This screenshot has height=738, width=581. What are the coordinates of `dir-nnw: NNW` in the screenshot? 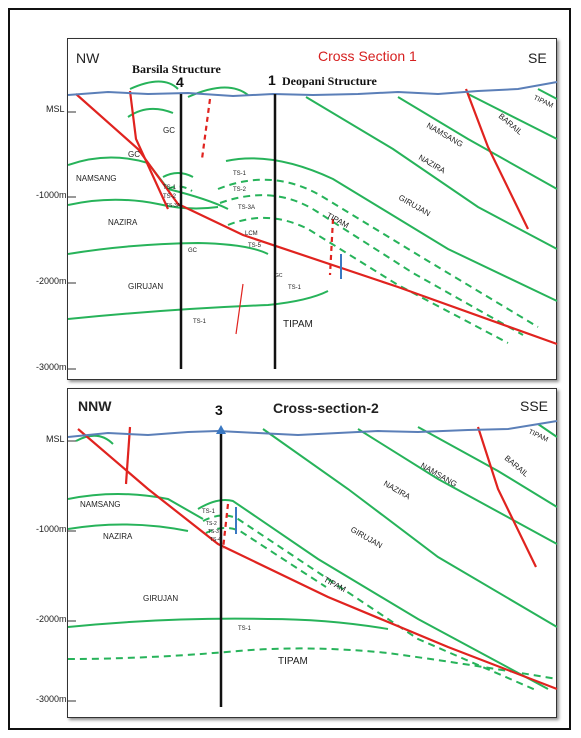 It's located at (95, 406).